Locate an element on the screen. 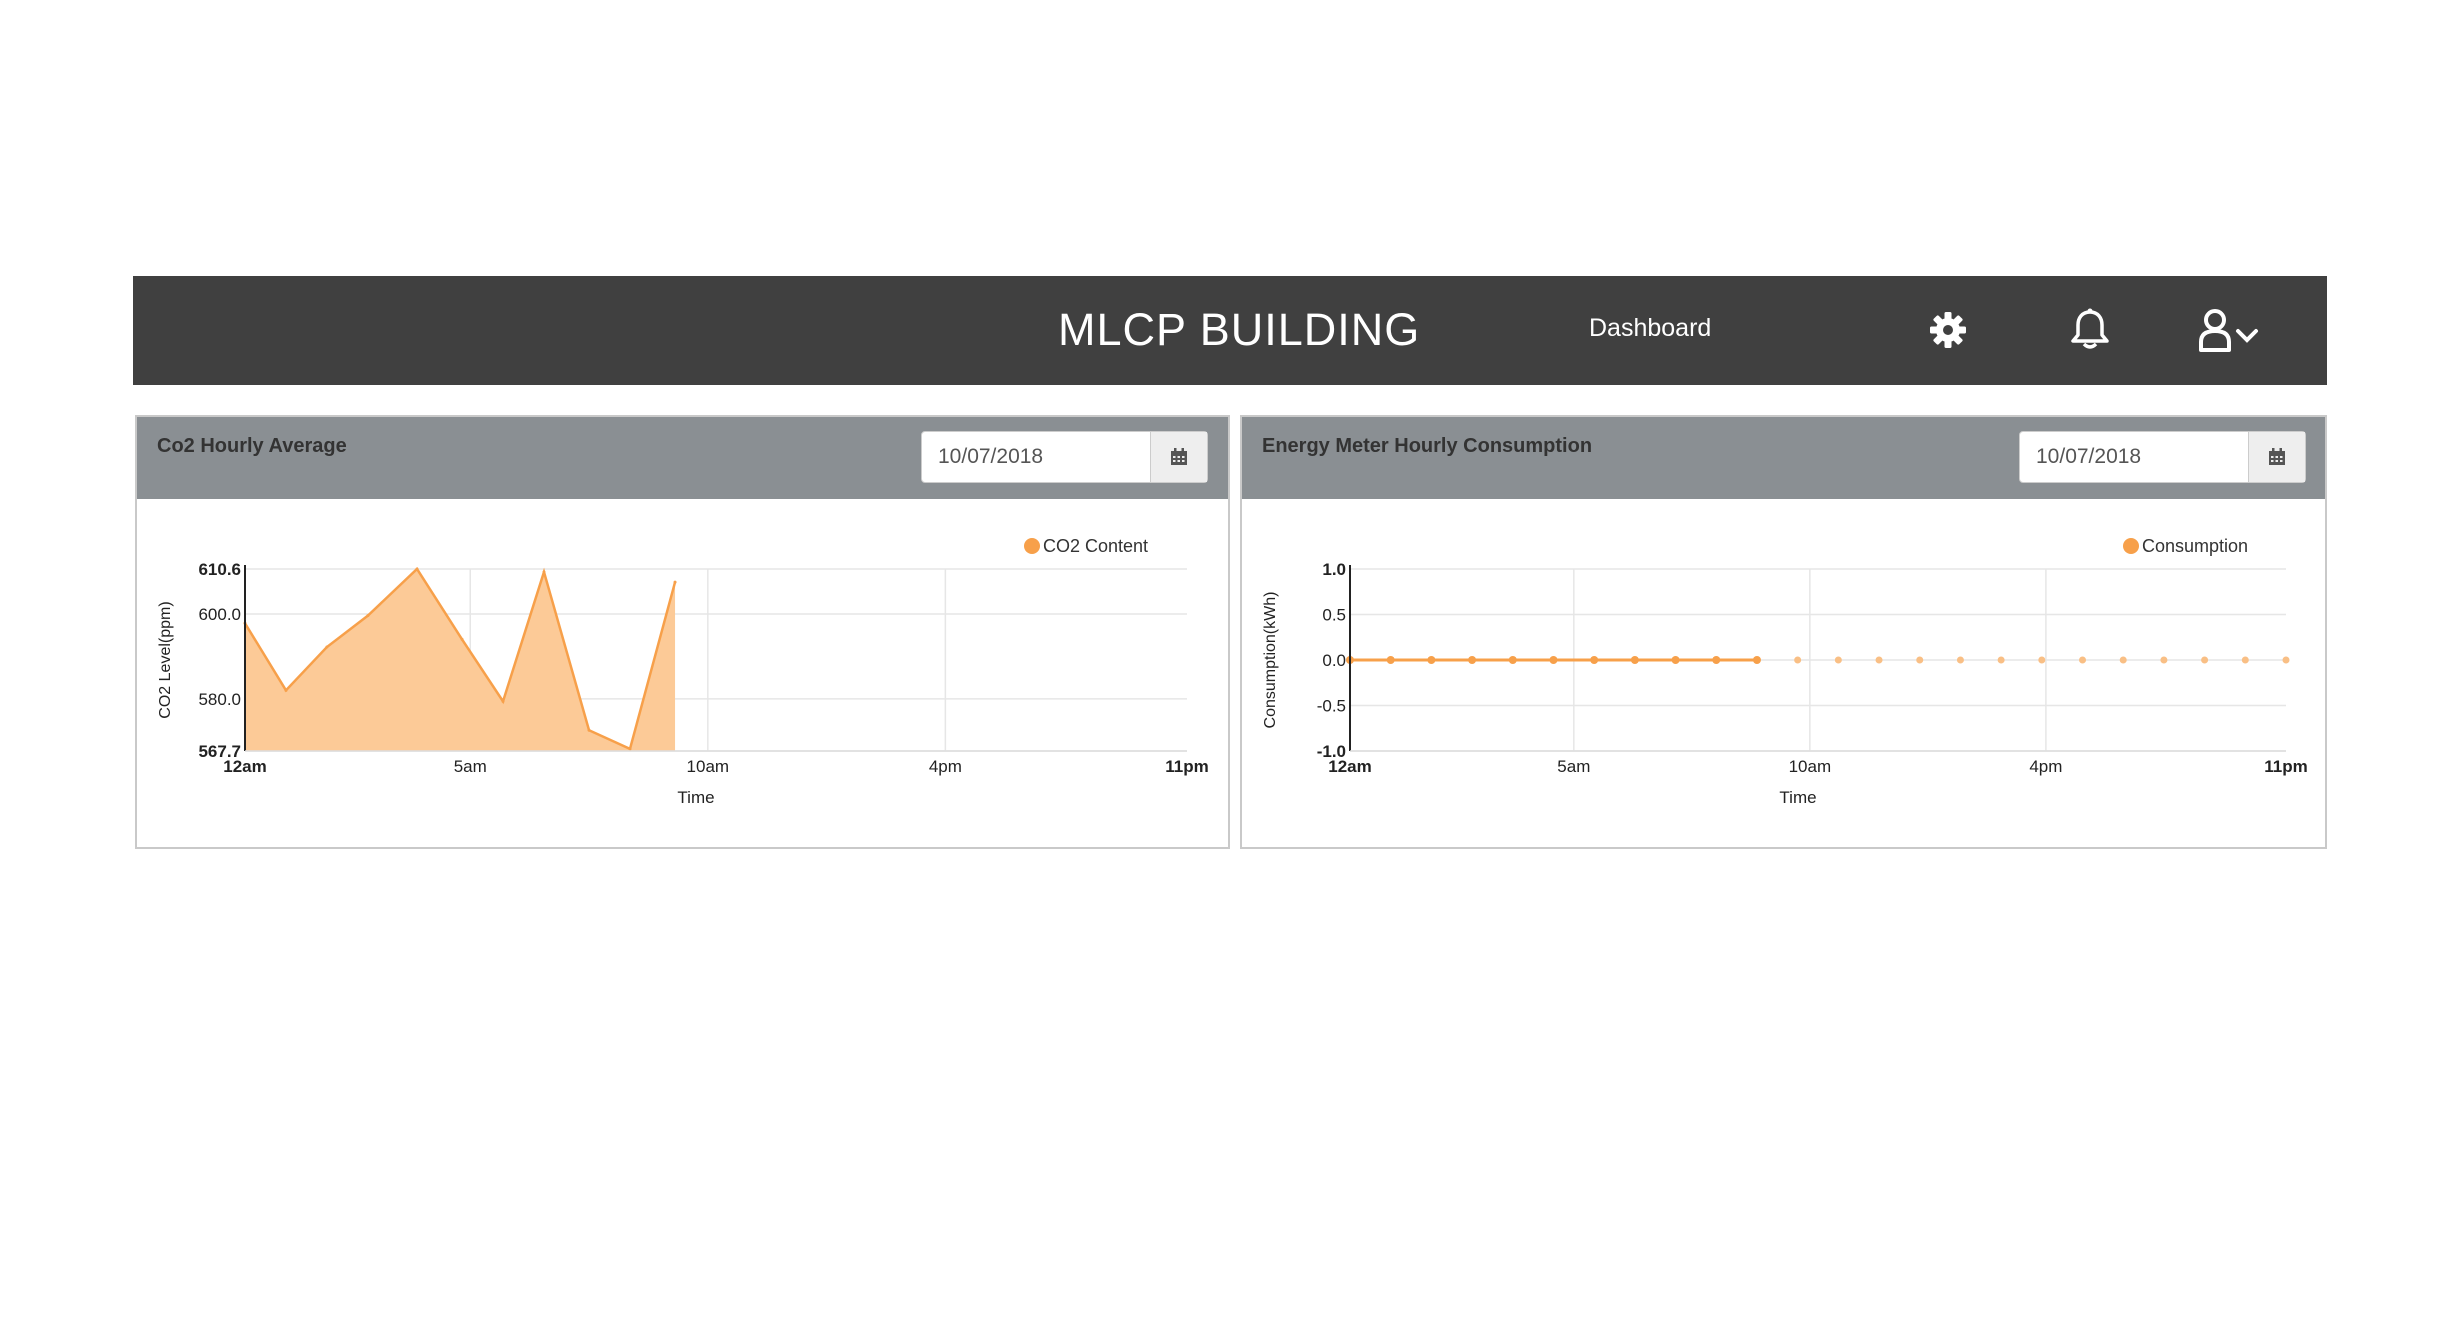 This screenshot has height=1338, width=2451. y-tick-label: 580.0 is located at coordinates (219, 699).